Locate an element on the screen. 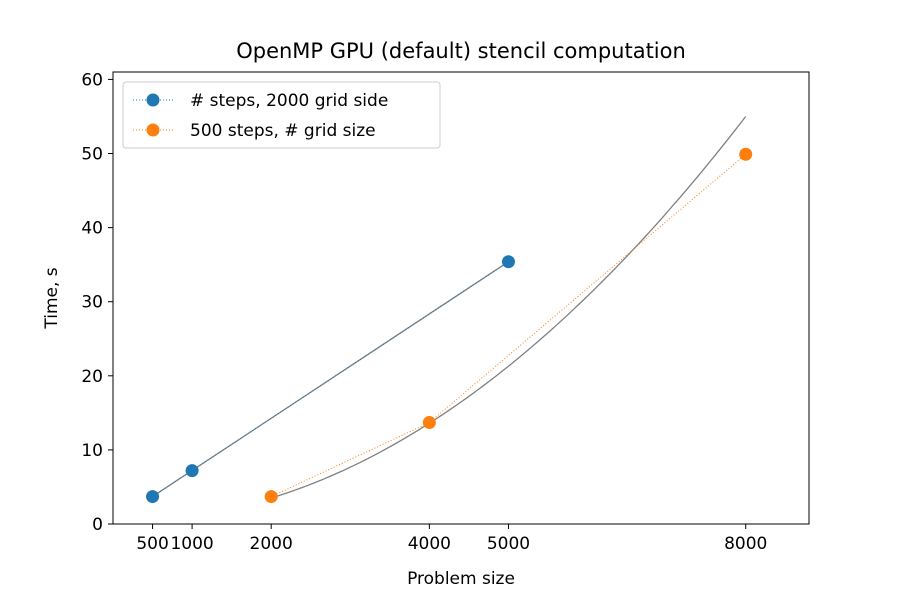  y-tick-label: 40 is located at coordinates (92, 229).